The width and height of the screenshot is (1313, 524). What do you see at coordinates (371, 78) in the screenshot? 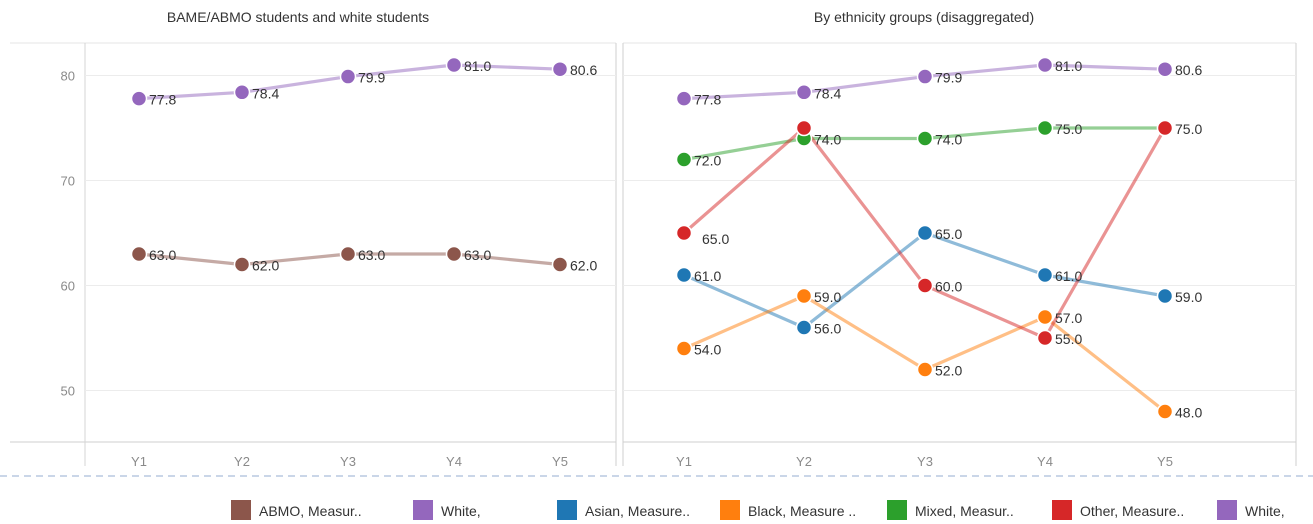
I see `data-label: 79.9` at bounding box center [371, 78].